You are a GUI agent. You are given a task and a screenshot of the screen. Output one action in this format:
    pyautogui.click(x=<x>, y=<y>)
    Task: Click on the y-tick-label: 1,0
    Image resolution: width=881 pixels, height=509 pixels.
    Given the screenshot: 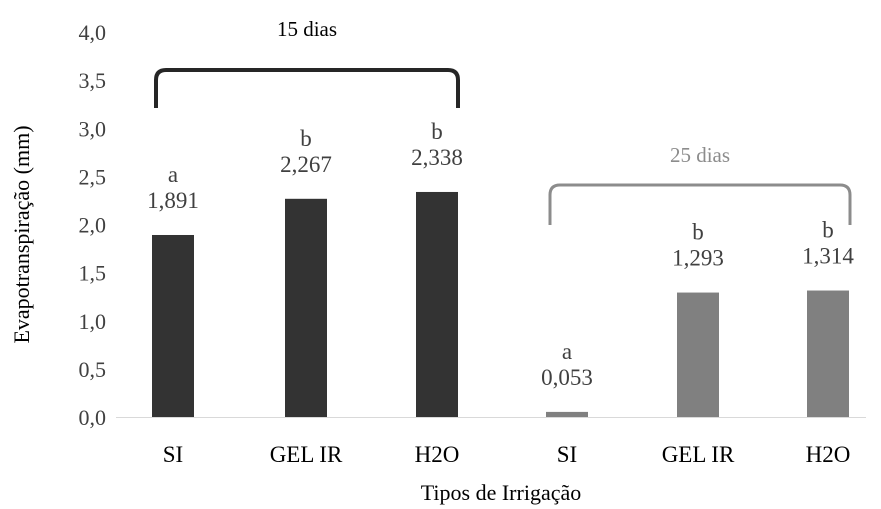 What is the action you would take?
    pyautogui.click(x=93, y=321)
    